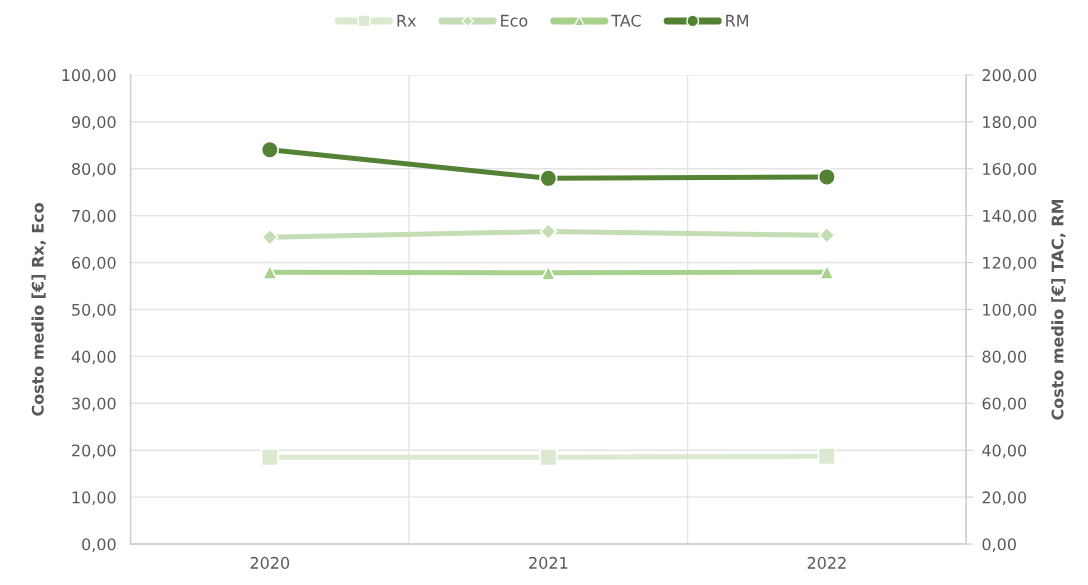 The height and width of the screenshot is (585, 1088). Describe the element at coordinates (94, 169) in the screenshot. I see `y-tick-label: 80,00` at that location.